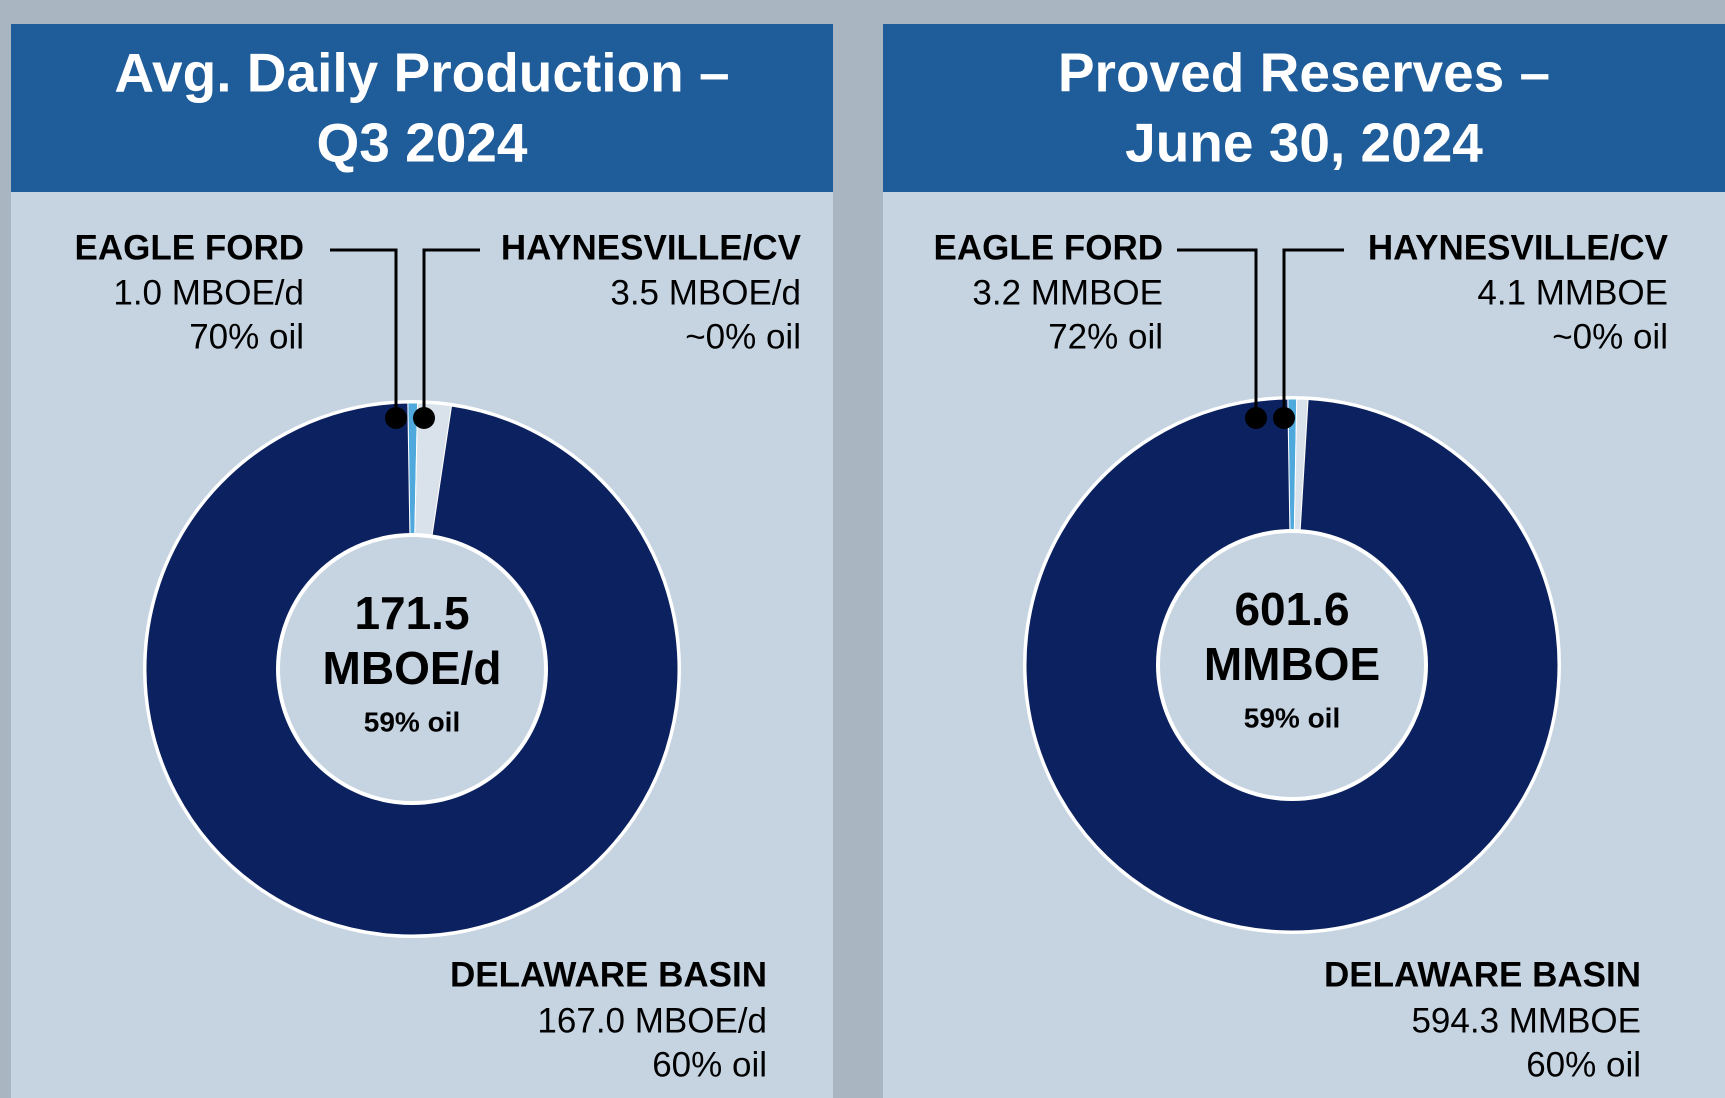  What do you see at coordinates (705, 292) in the screenshot?
I see `value-label: 3.5 MBOE/d` at bounding box center [705, 292].